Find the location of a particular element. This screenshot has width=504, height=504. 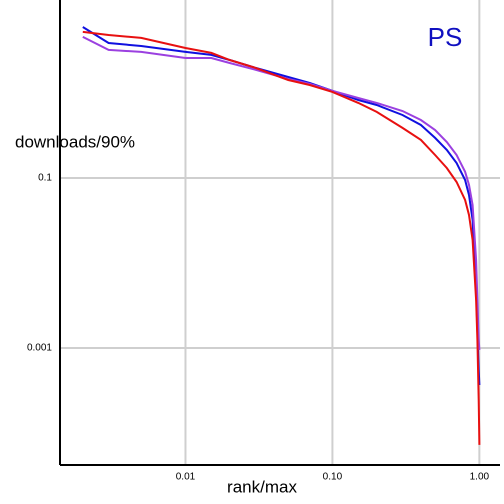

x-axis-title: rank/max is located at coordinates (262, 486).